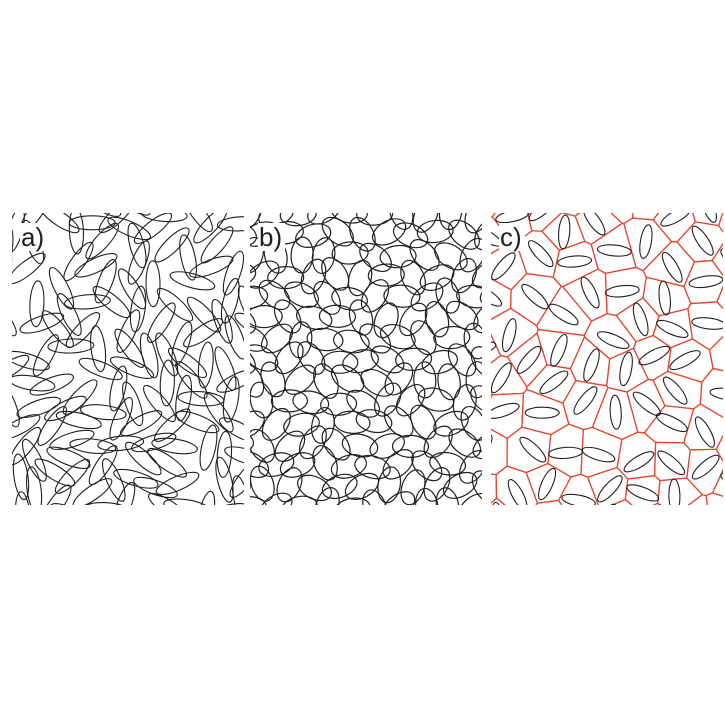 The width and height of the screenshot is (725, 725). I want to click on ellipse-field-sparse, so click(128, 359).